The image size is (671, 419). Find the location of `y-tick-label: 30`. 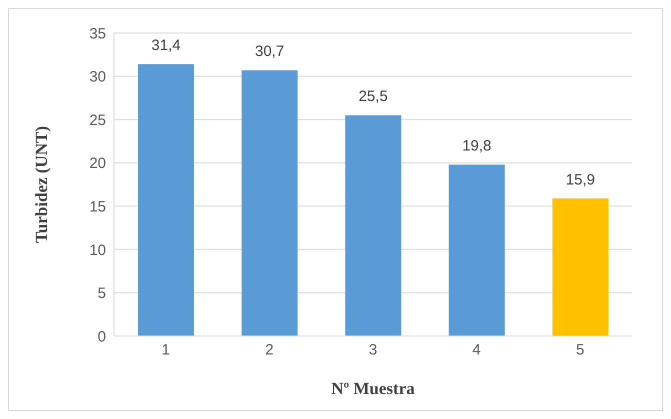

y-tick-label: 30 is located at coordinates (97, 77).